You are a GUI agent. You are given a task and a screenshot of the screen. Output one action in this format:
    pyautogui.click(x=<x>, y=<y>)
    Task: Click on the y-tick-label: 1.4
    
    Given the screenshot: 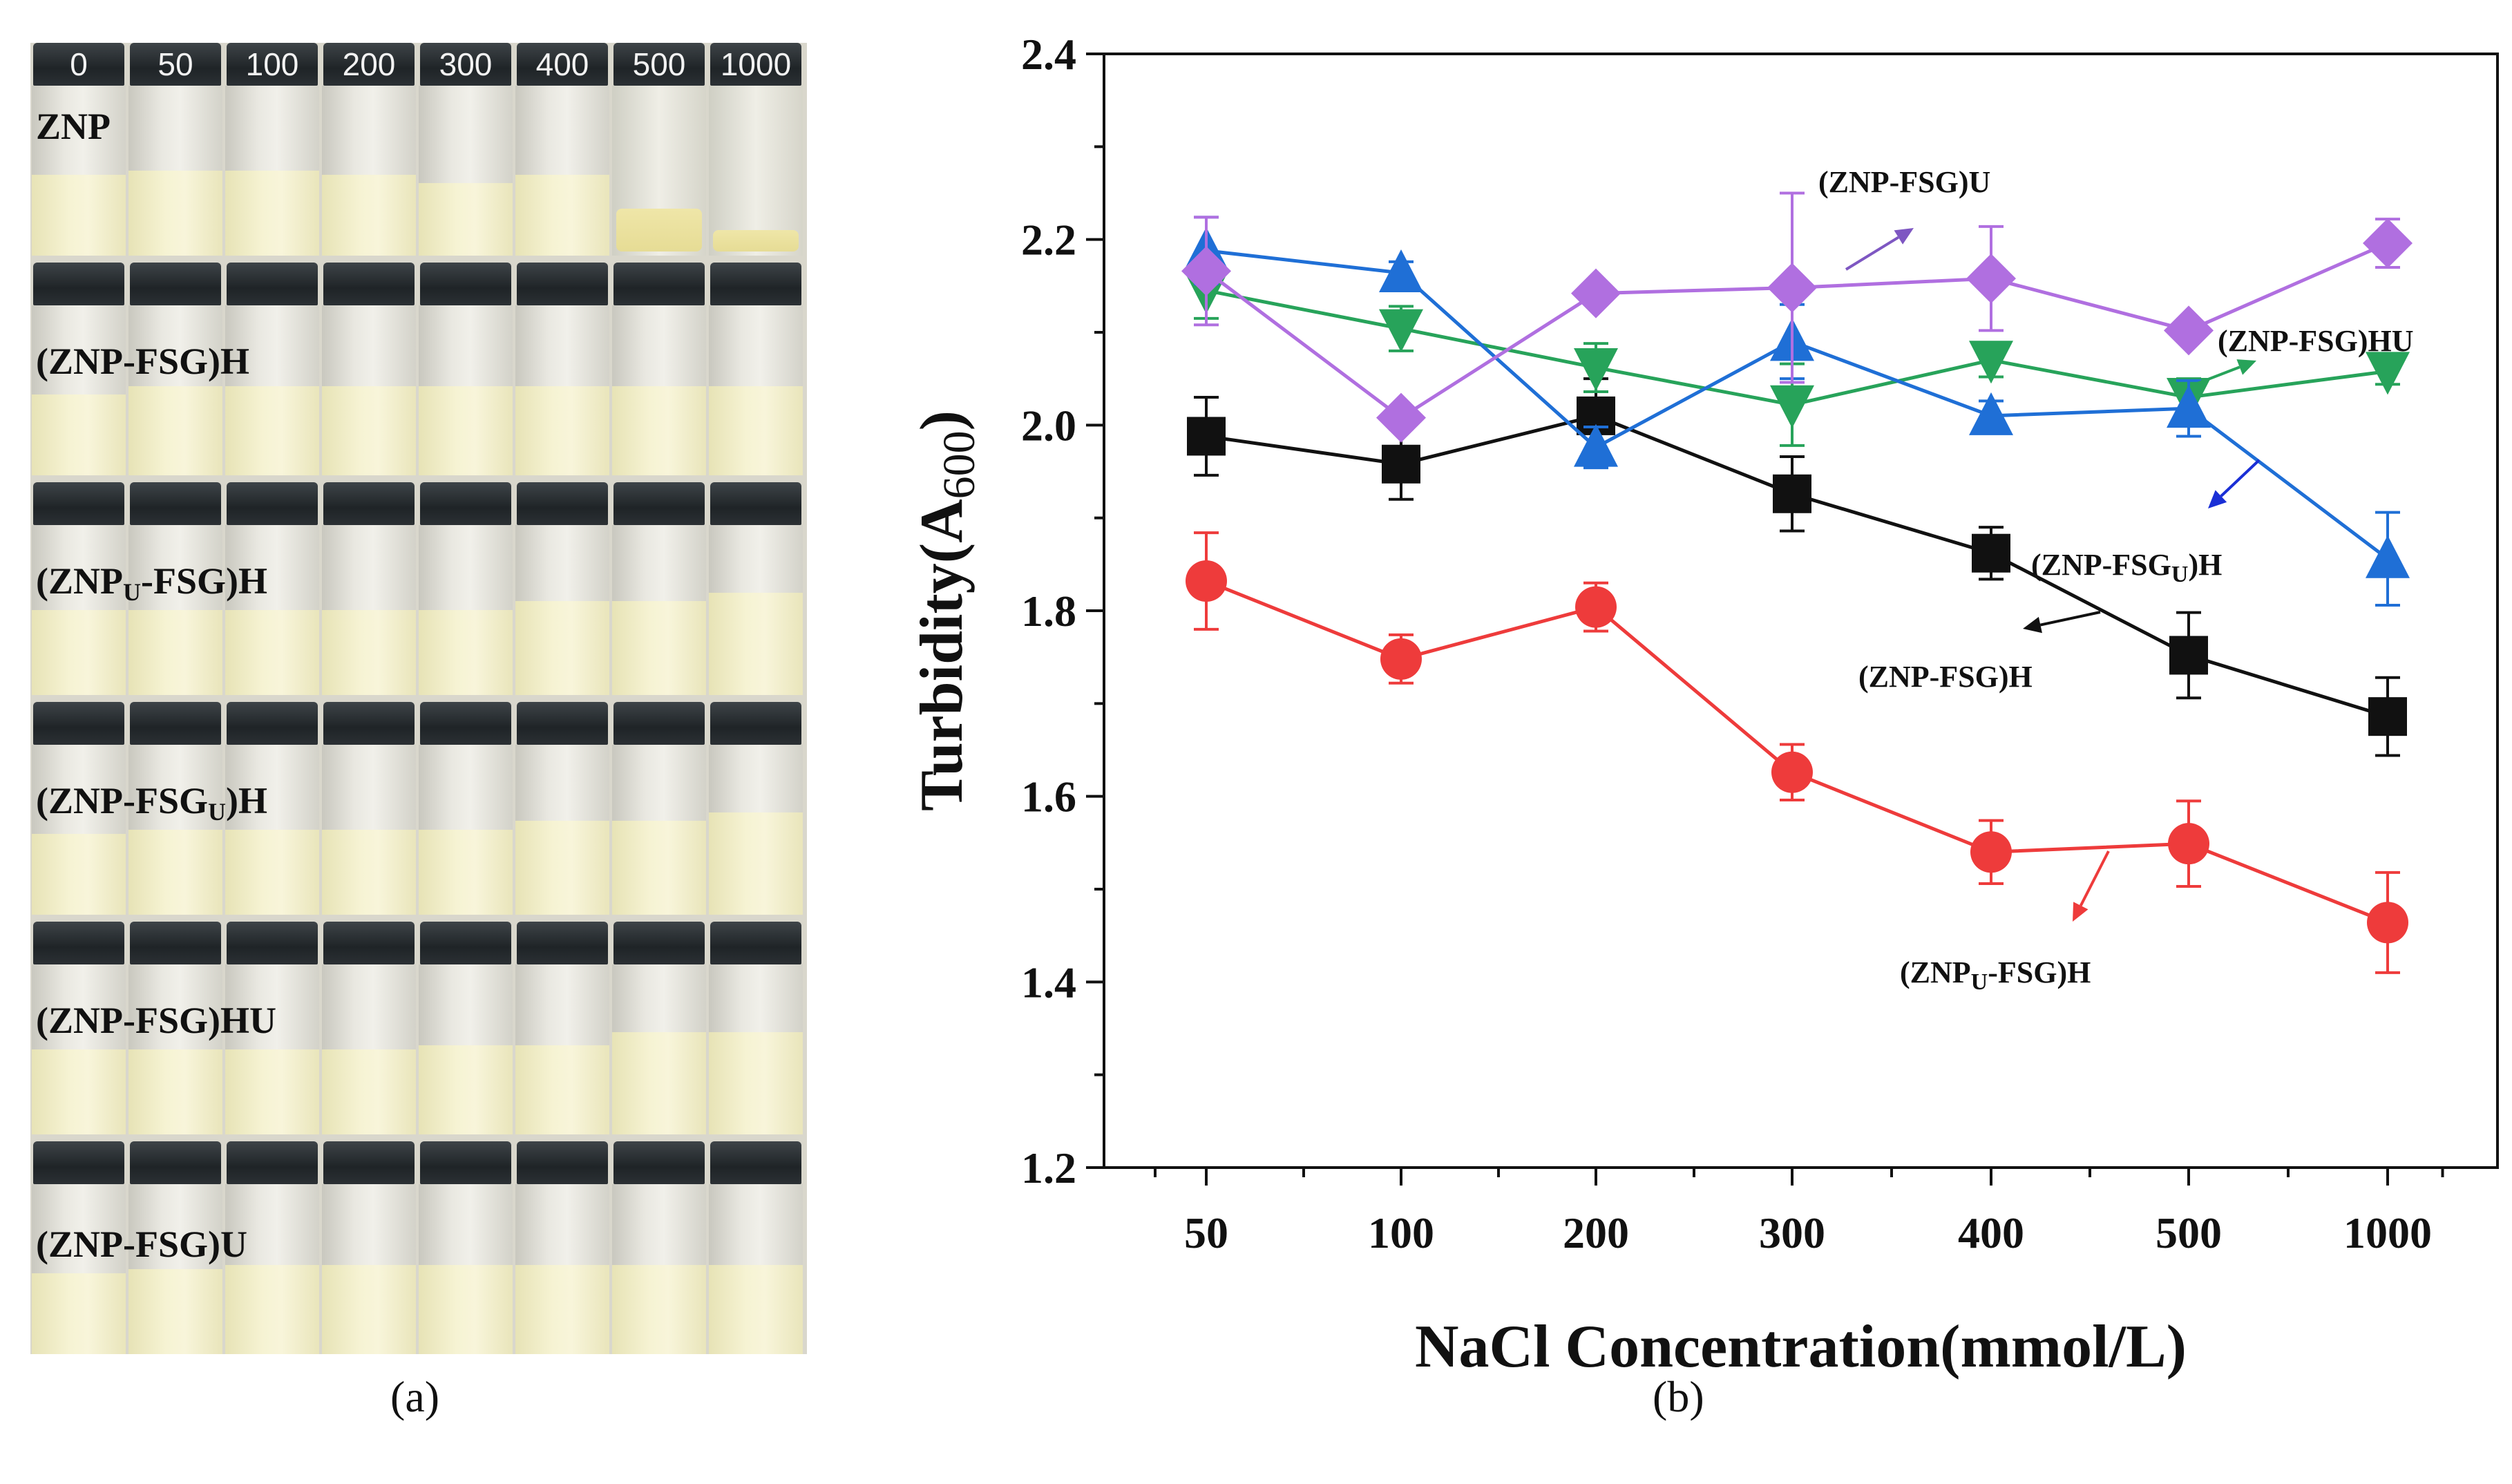 What is the action you would take?
    pyautogui.click(x=1048, y=983)
    